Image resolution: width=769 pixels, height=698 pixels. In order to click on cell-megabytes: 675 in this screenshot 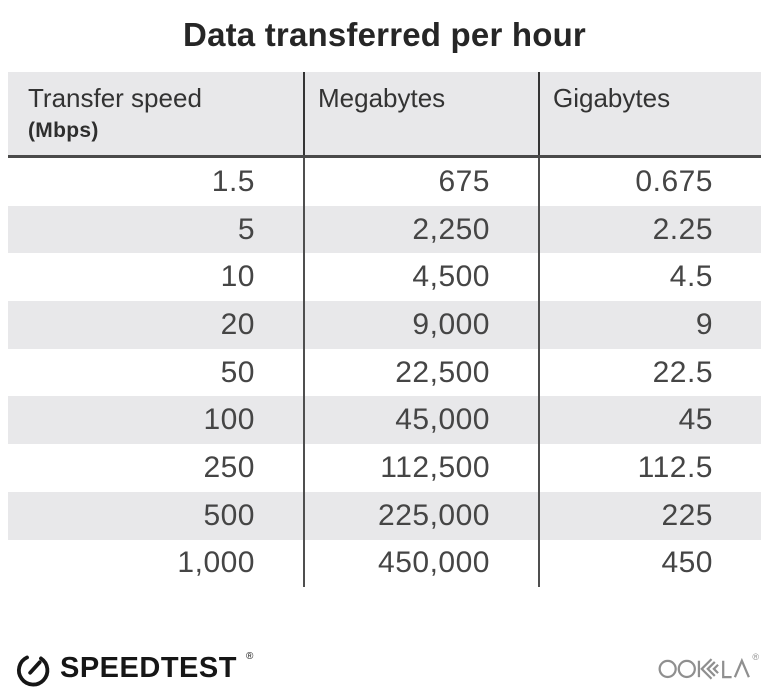, I will do `click(420, 182)`.